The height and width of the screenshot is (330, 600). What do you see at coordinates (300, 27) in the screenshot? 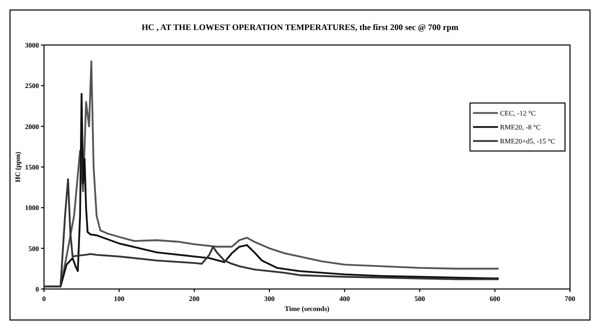
I see `chart-title: HC , AT THE LOWEST OPERATION TEMPERATURES, the first 200 sec @ 700 rpm` at bounding box center [300, 27].